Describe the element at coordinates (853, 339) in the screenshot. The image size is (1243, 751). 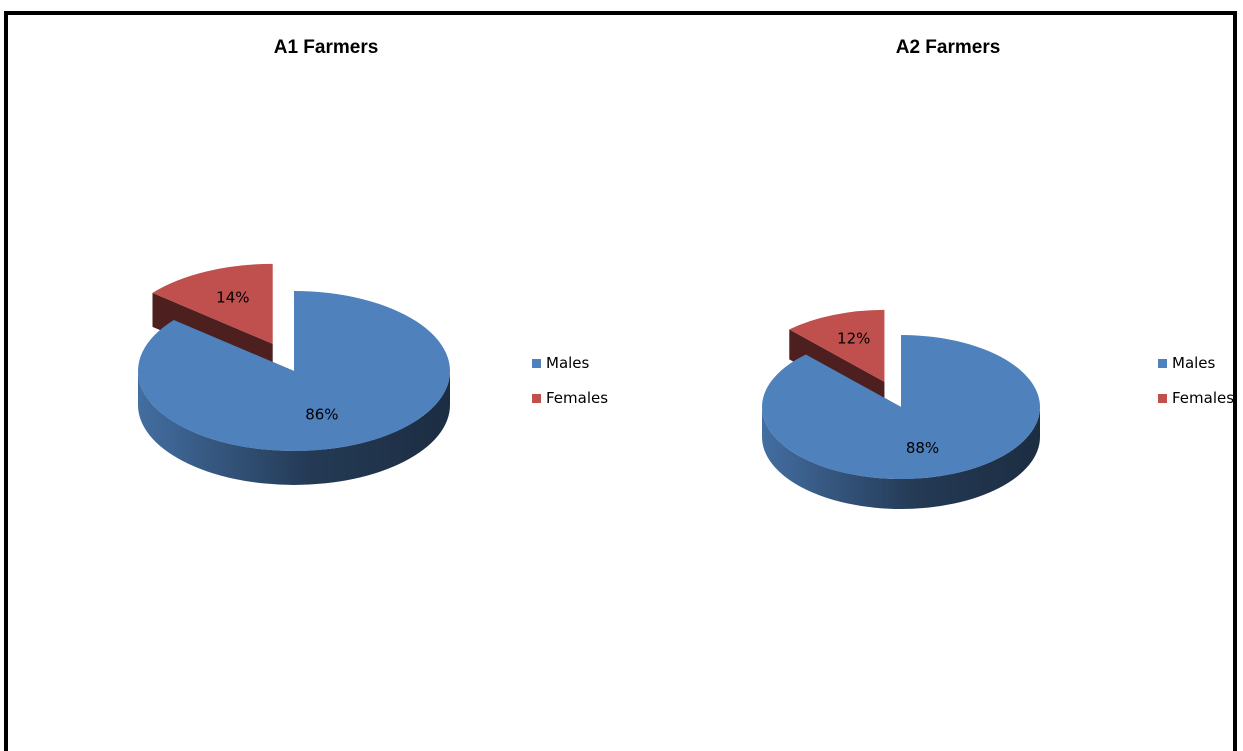
I see `data-label-females: 12%` at that location.